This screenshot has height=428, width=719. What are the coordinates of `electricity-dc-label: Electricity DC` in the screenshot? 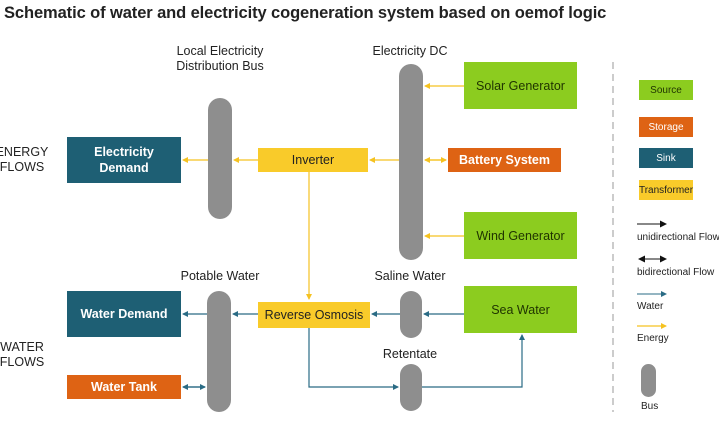 It's located at (410, 51).